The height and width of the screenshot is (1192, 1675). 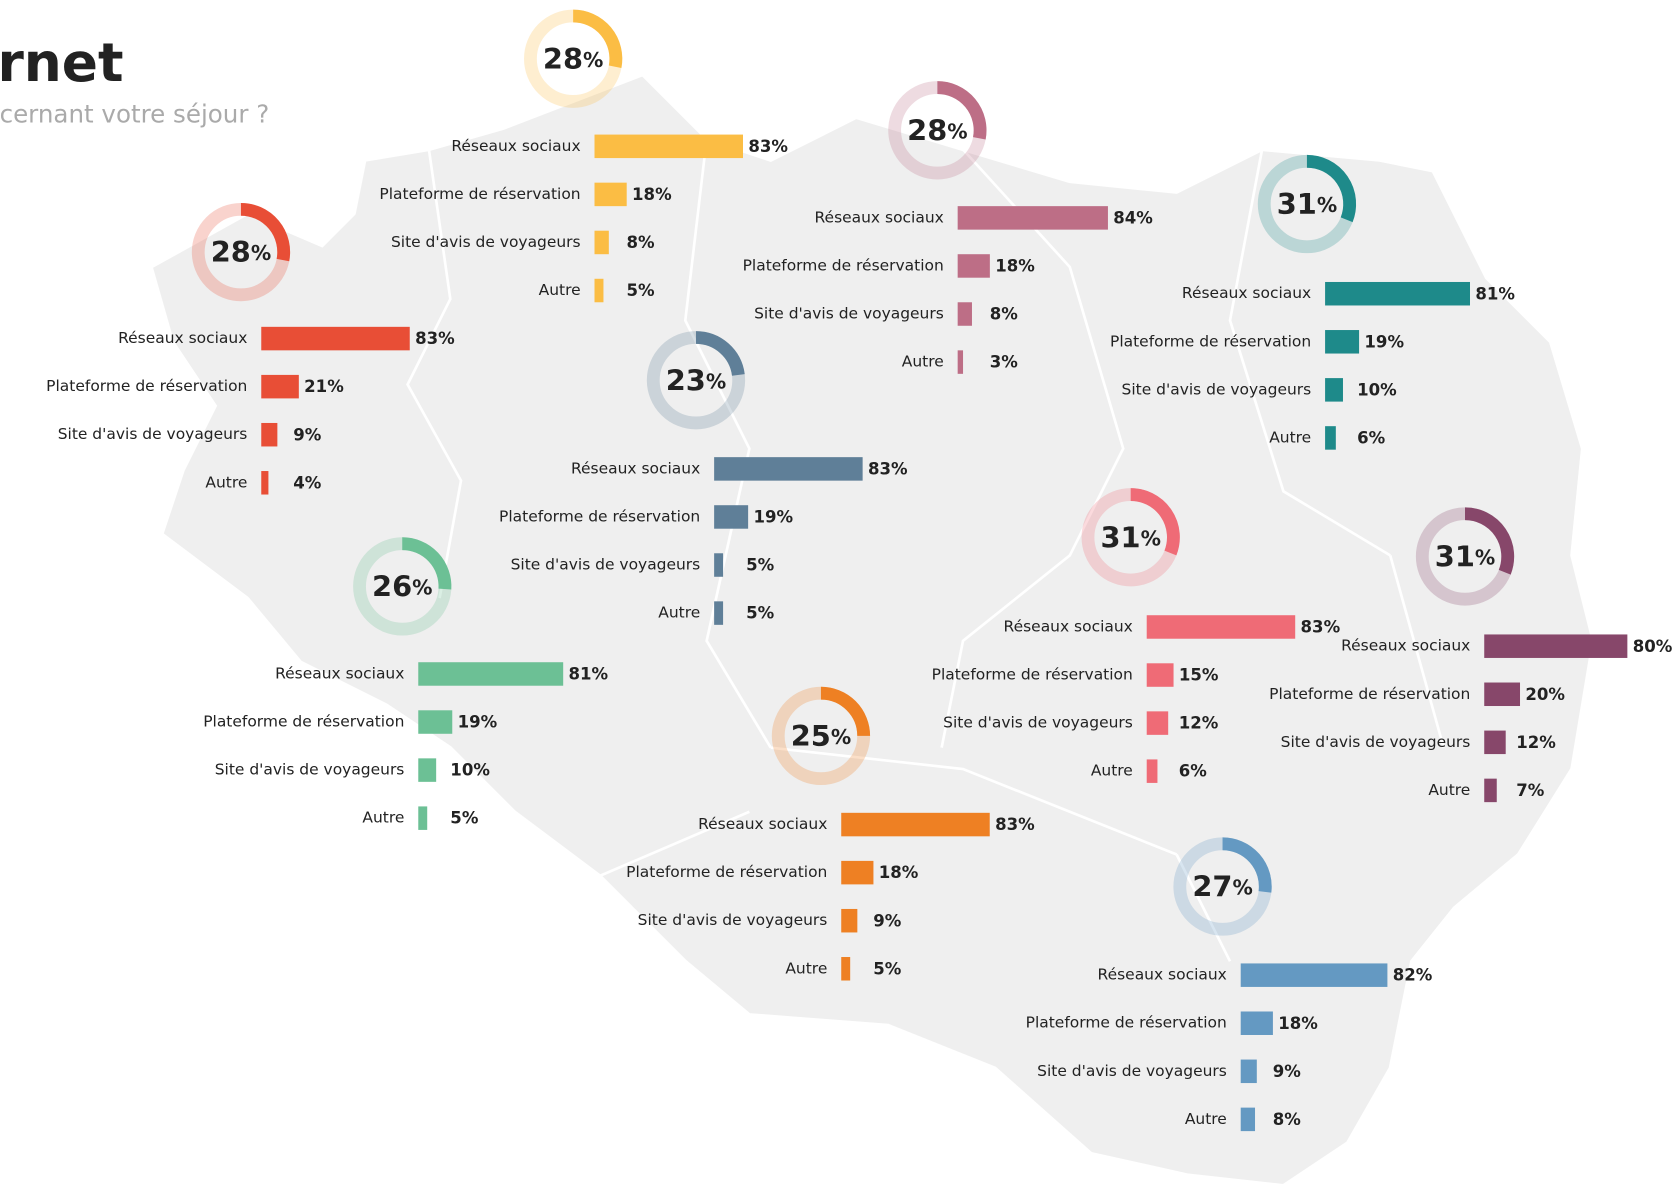 What do you see at coordinates (1004, 362) in the screenshot?
I see `value-label: 3%` at bounding box center [1004, 362].